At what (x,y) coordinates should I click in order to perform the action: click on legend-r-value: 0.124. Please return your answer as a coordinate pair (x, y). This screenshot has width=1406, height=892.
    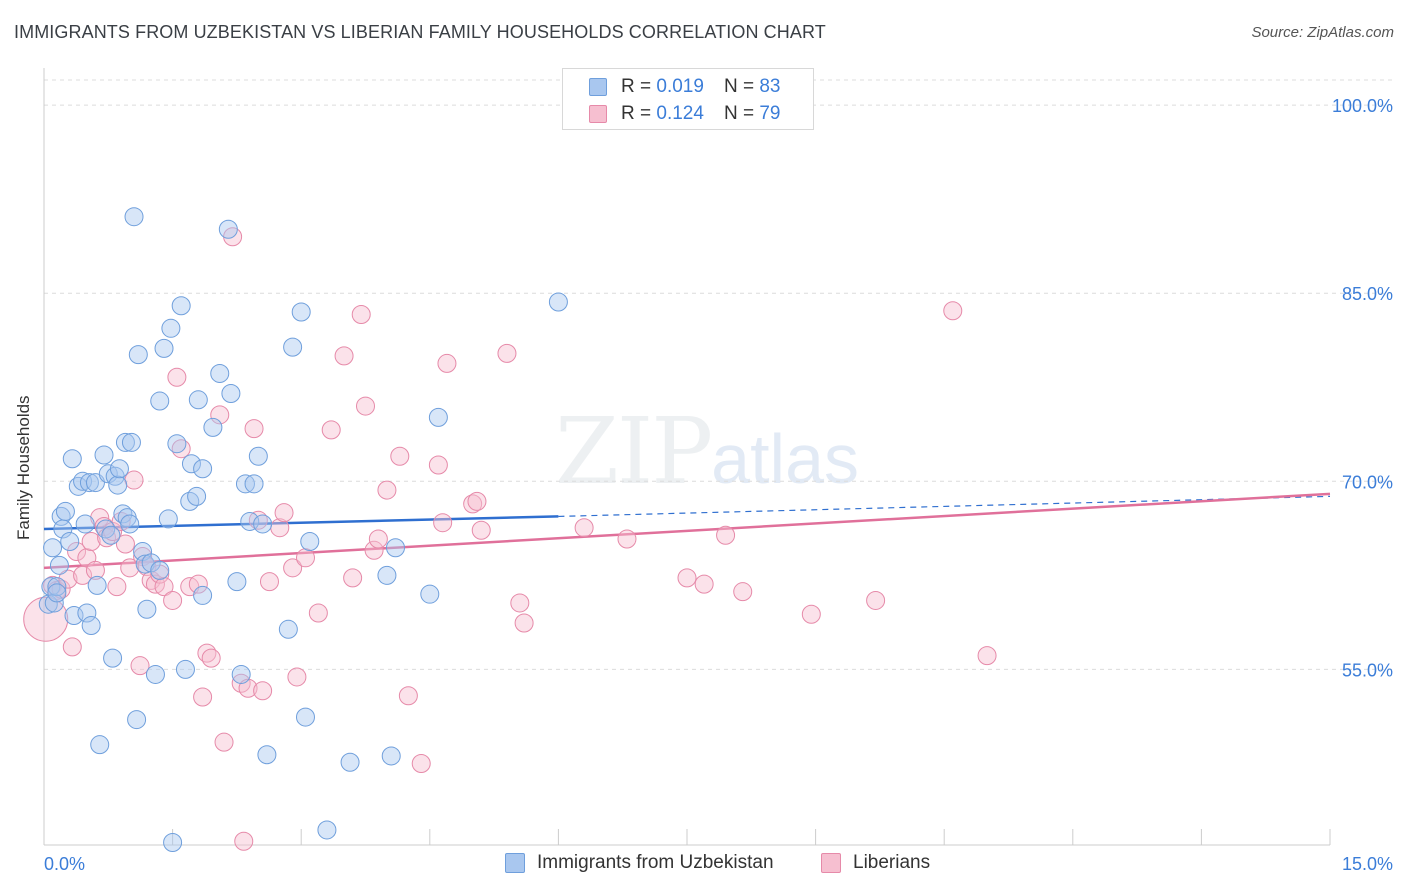
    Looking at the image, I should click on (680, 113).